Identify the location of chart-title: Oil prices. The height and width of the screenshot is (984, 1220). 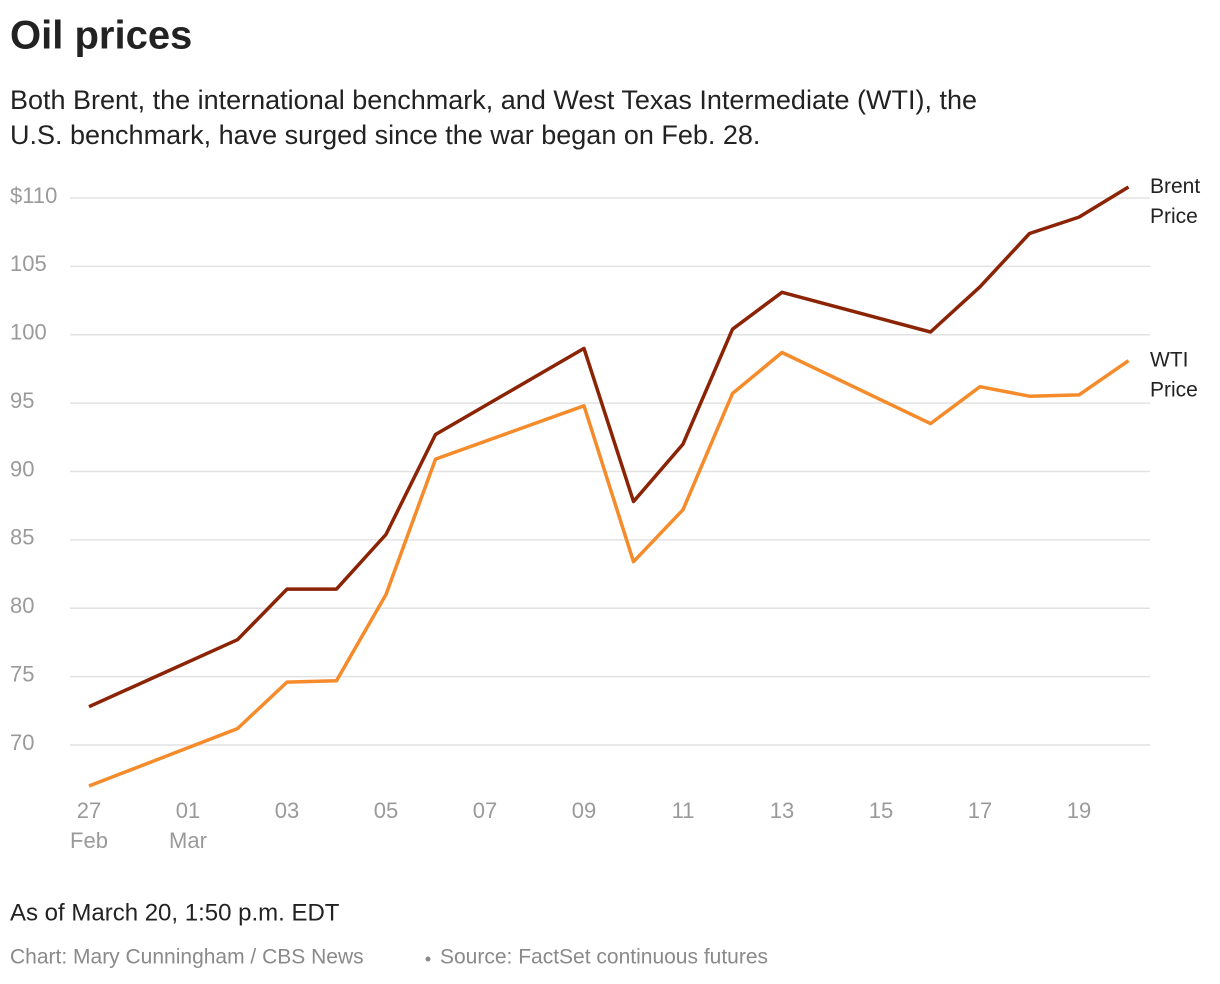
(101, 36).